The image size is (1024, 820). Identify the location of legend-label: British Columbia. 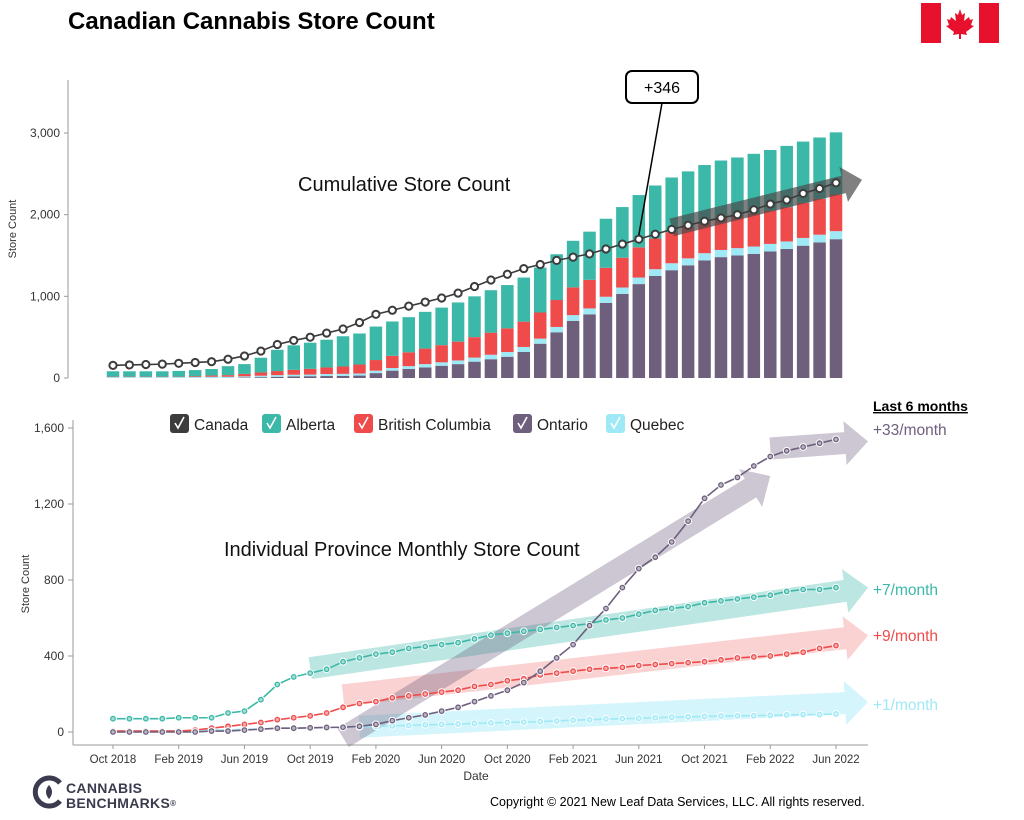
(434, 425).